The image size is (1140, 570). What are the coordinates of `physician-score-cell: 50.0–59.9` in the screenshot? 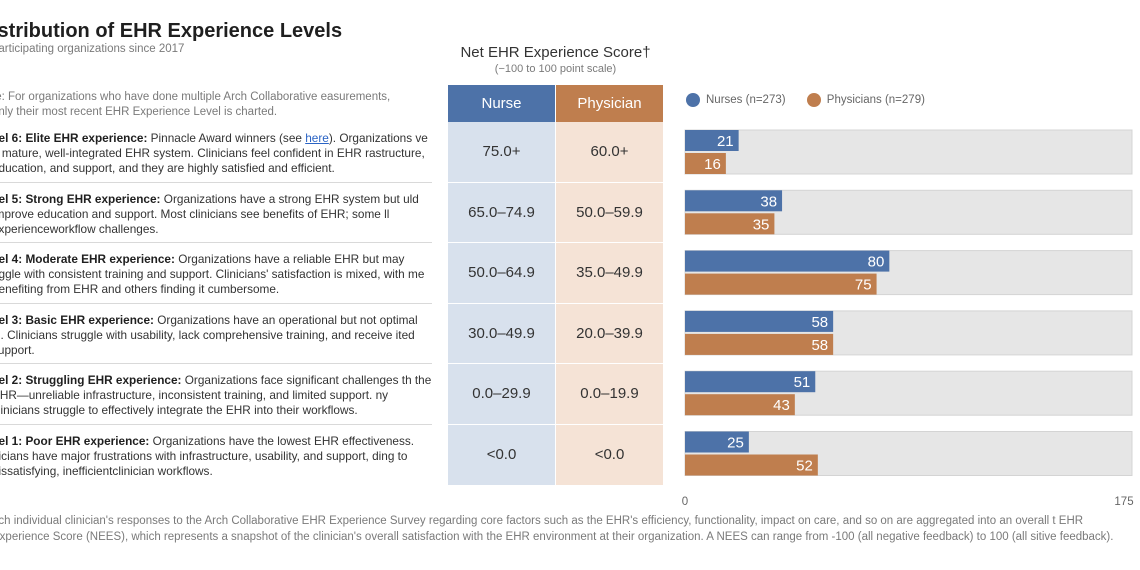 It's located at (609, 213).